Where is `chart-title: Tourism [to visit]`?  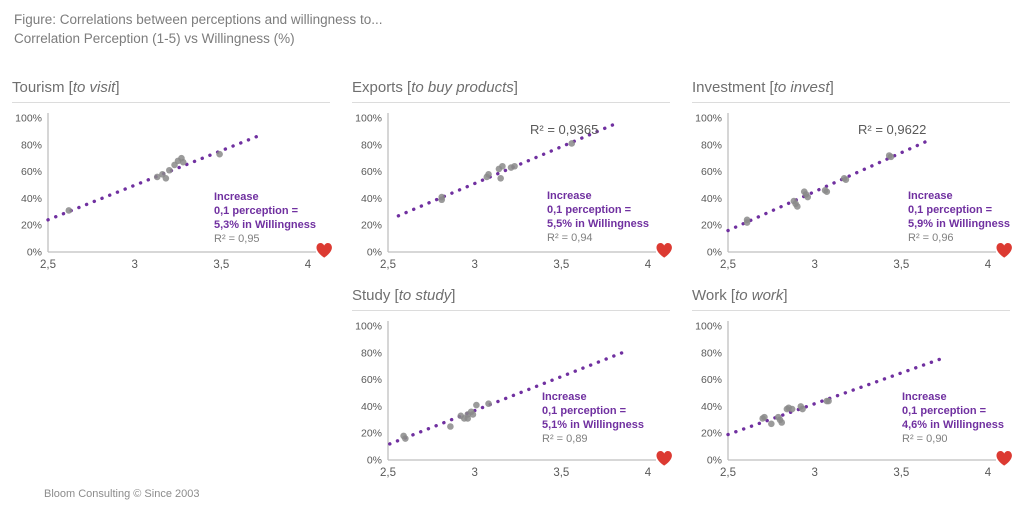 chart-title: Tourism [to visit] is located at coordinates (174, 88).